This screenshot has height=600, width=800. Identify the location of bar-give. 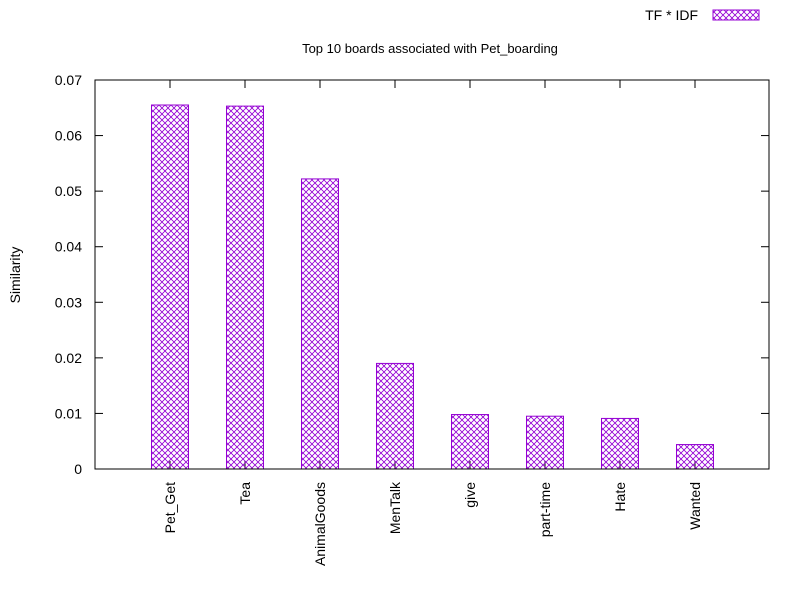
(470, 442).